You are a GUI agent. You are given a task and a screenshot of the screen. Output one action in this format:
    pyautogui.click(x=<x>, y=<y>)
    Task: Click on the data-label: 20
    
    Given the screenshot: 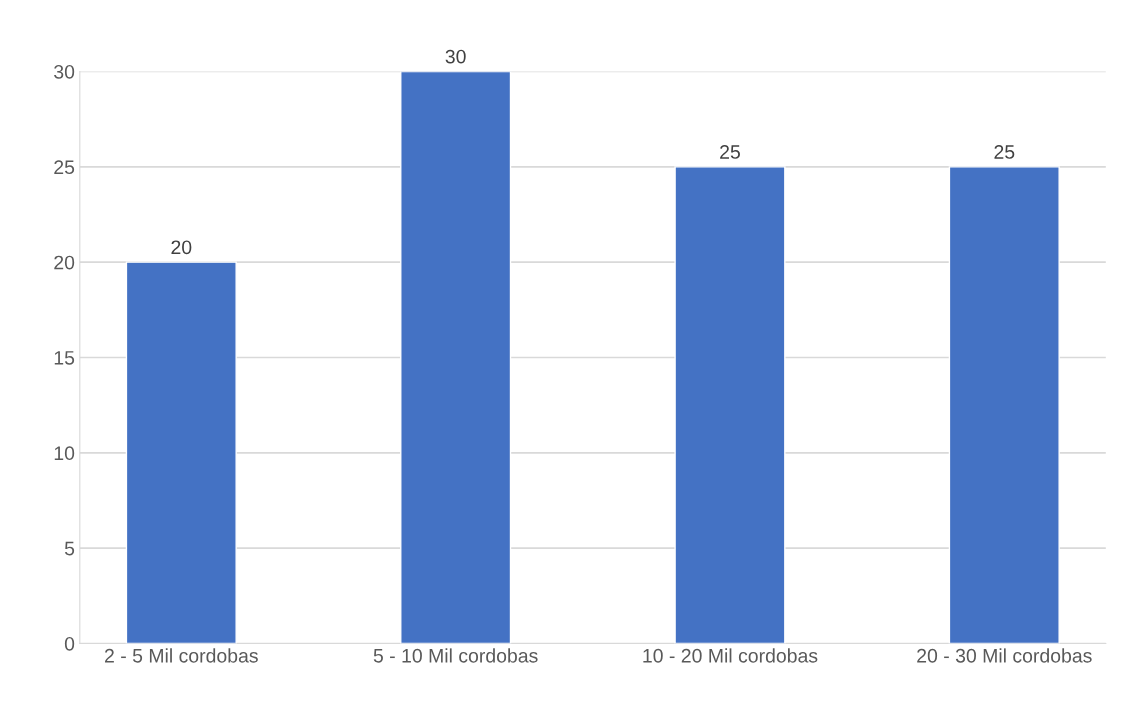 What is the action you would take?
    pyautogui.click(x=181, y=247)
    